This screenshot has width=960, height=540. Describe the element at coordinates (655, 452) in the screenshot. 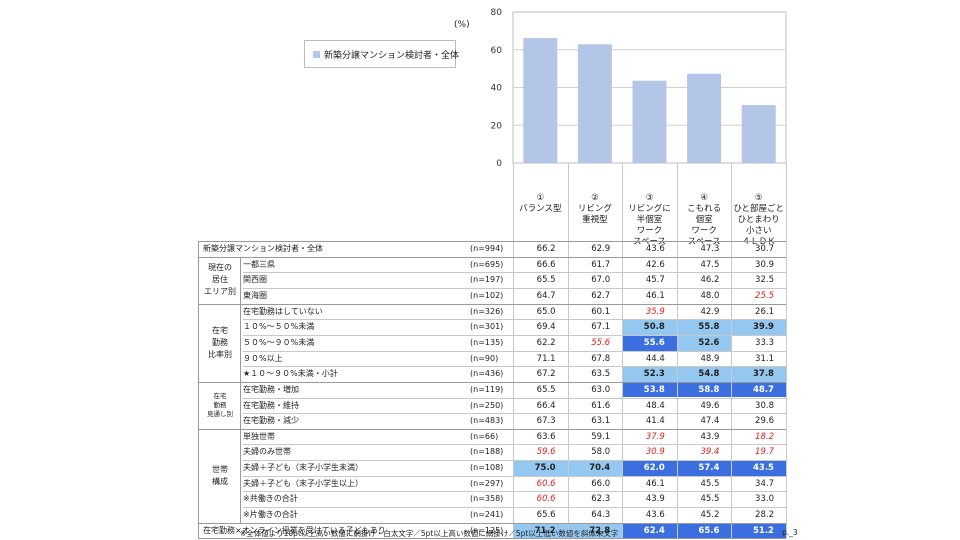

I see `value-cell: 30.9` at that location.